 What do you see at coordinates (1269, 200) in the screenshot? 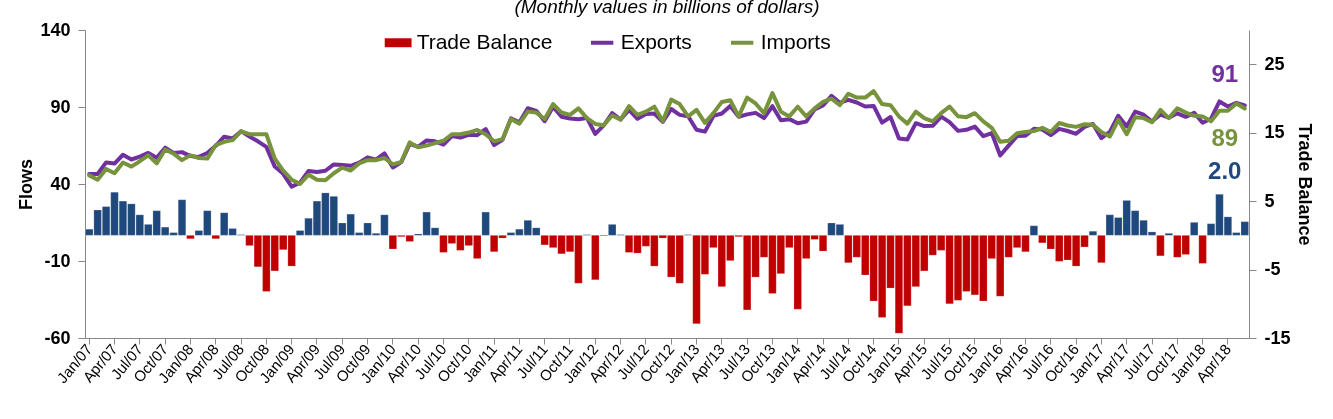
I see `y2-tick-label: 5` at bounding box center [1269, 200].